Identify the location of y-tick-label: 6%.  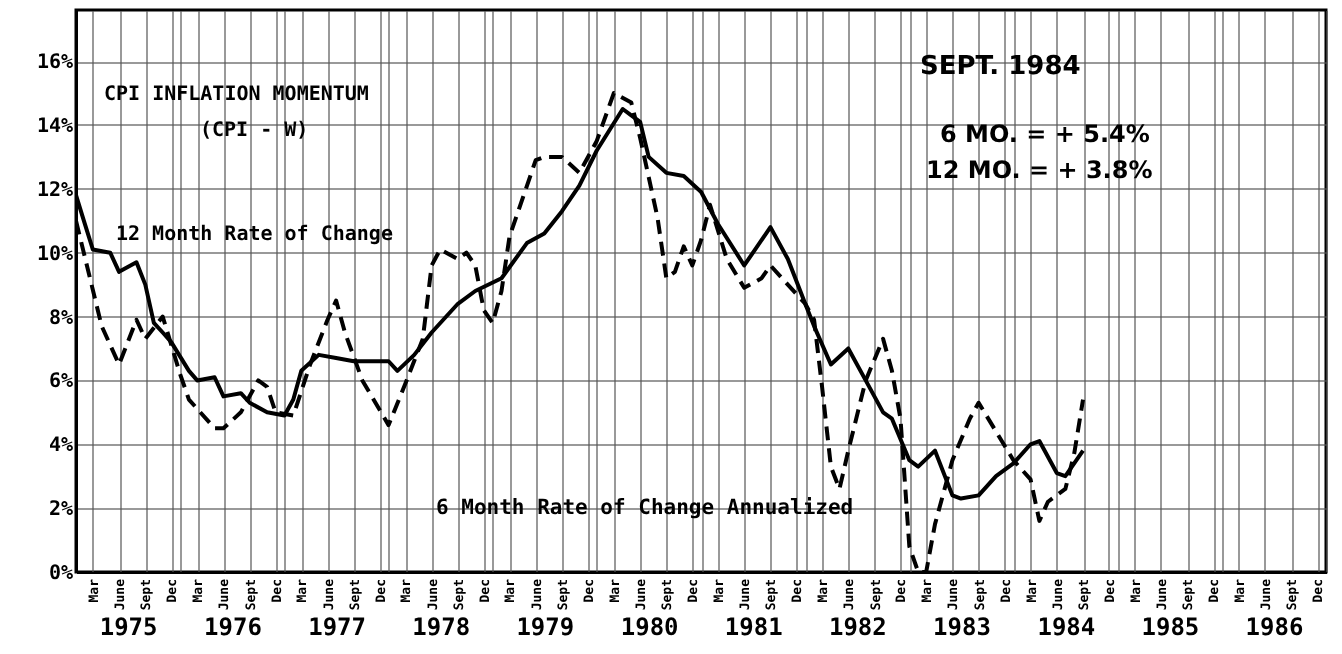
(60, 382).